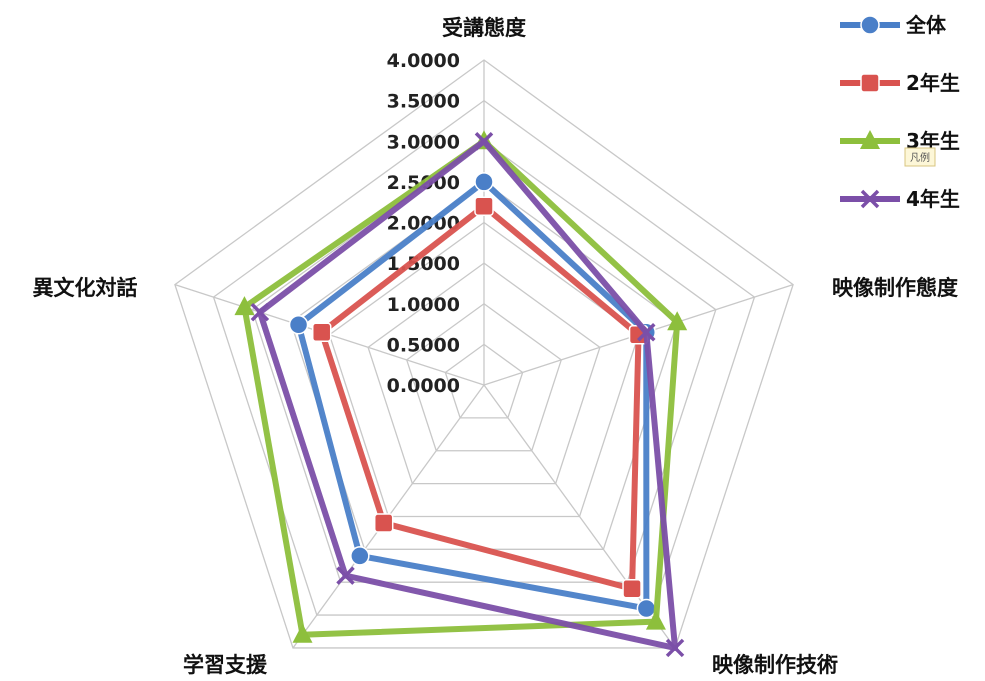 The width and height of the screenshot is (985, 681). I want to click on legend-label: 4年生, so click(933, 199).